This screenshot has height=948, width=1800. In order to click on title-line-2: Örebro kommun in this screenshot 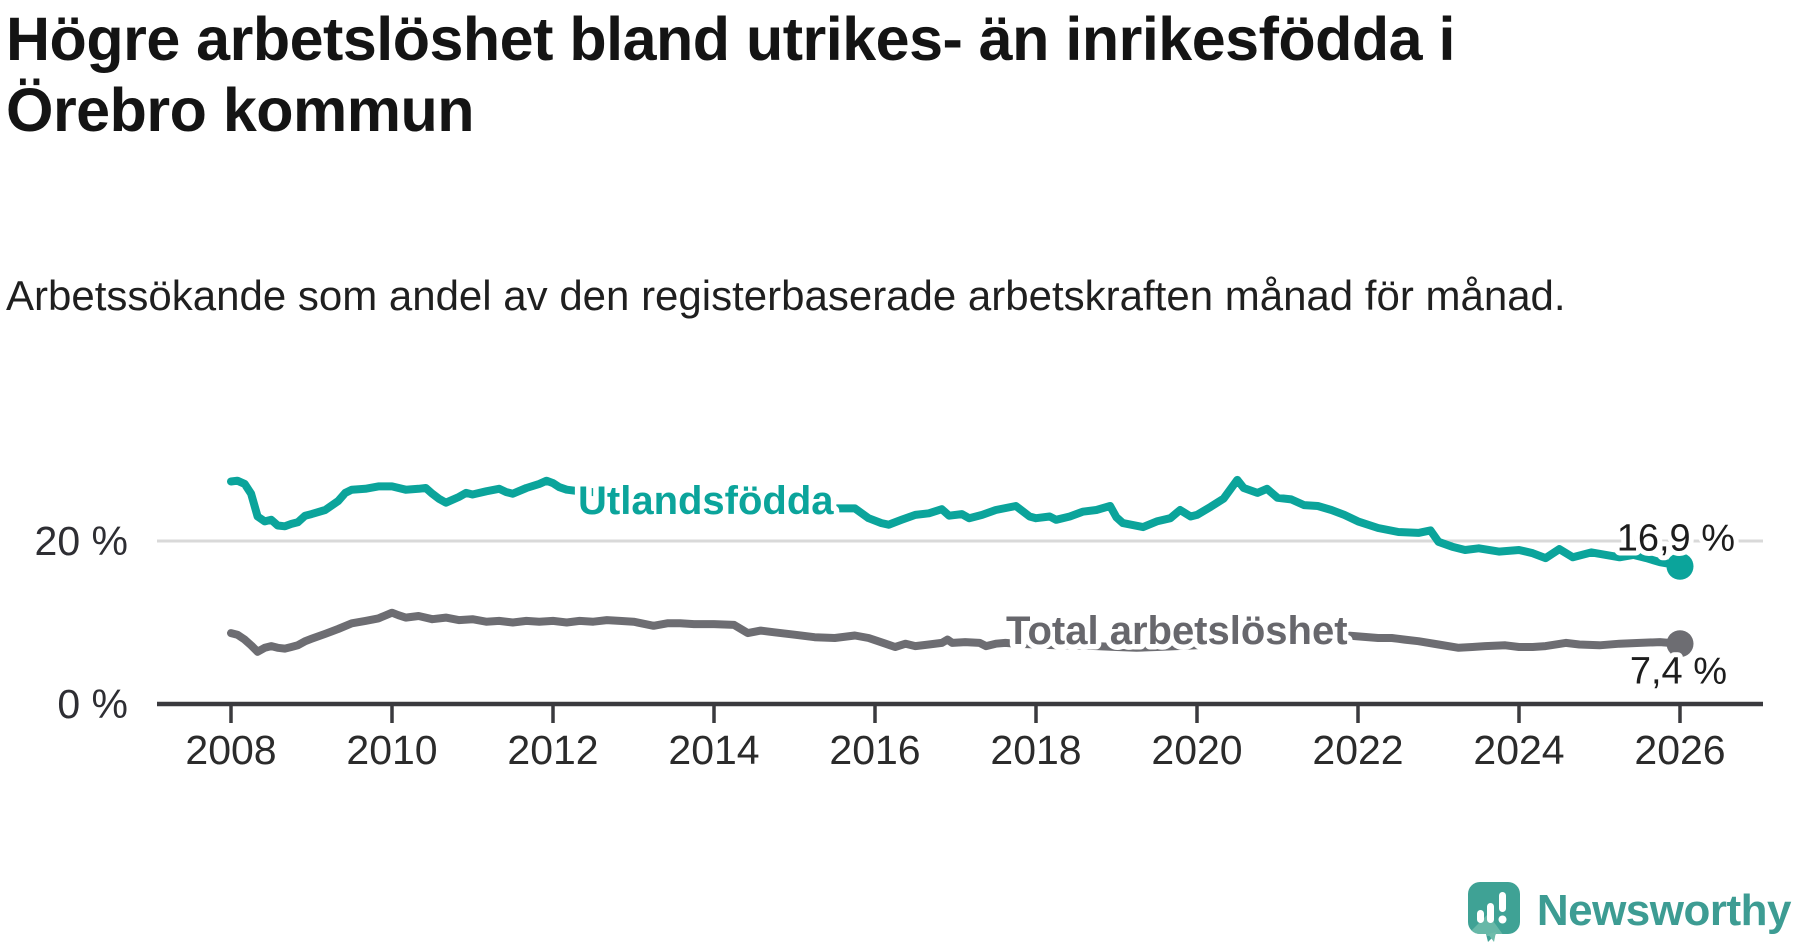, I will do `click(240, 109)`.